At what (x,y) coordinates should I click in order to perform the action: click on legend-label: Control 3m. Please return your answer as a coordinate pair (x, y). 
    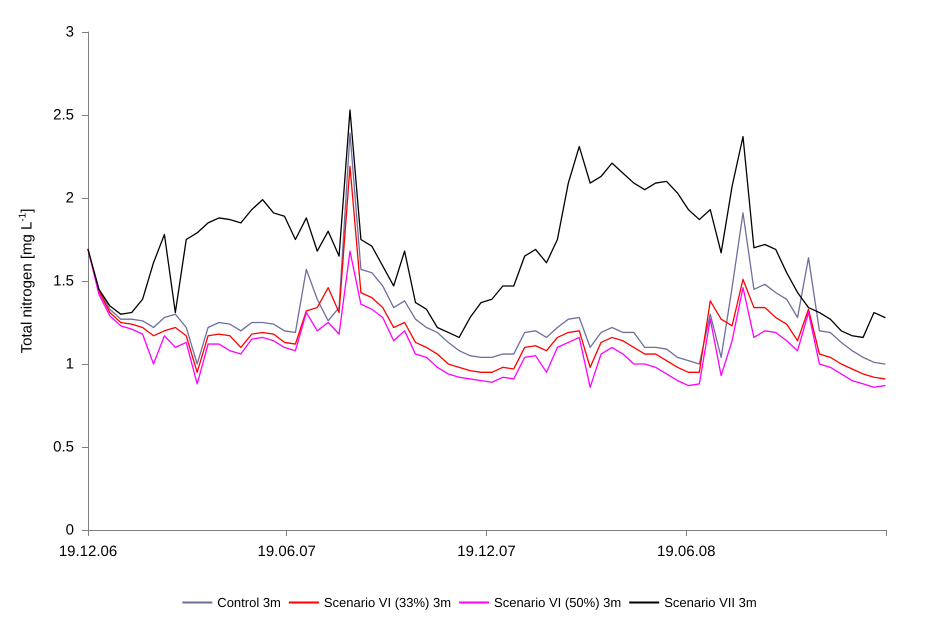
    Looking at the image, I should click on (249, 602).